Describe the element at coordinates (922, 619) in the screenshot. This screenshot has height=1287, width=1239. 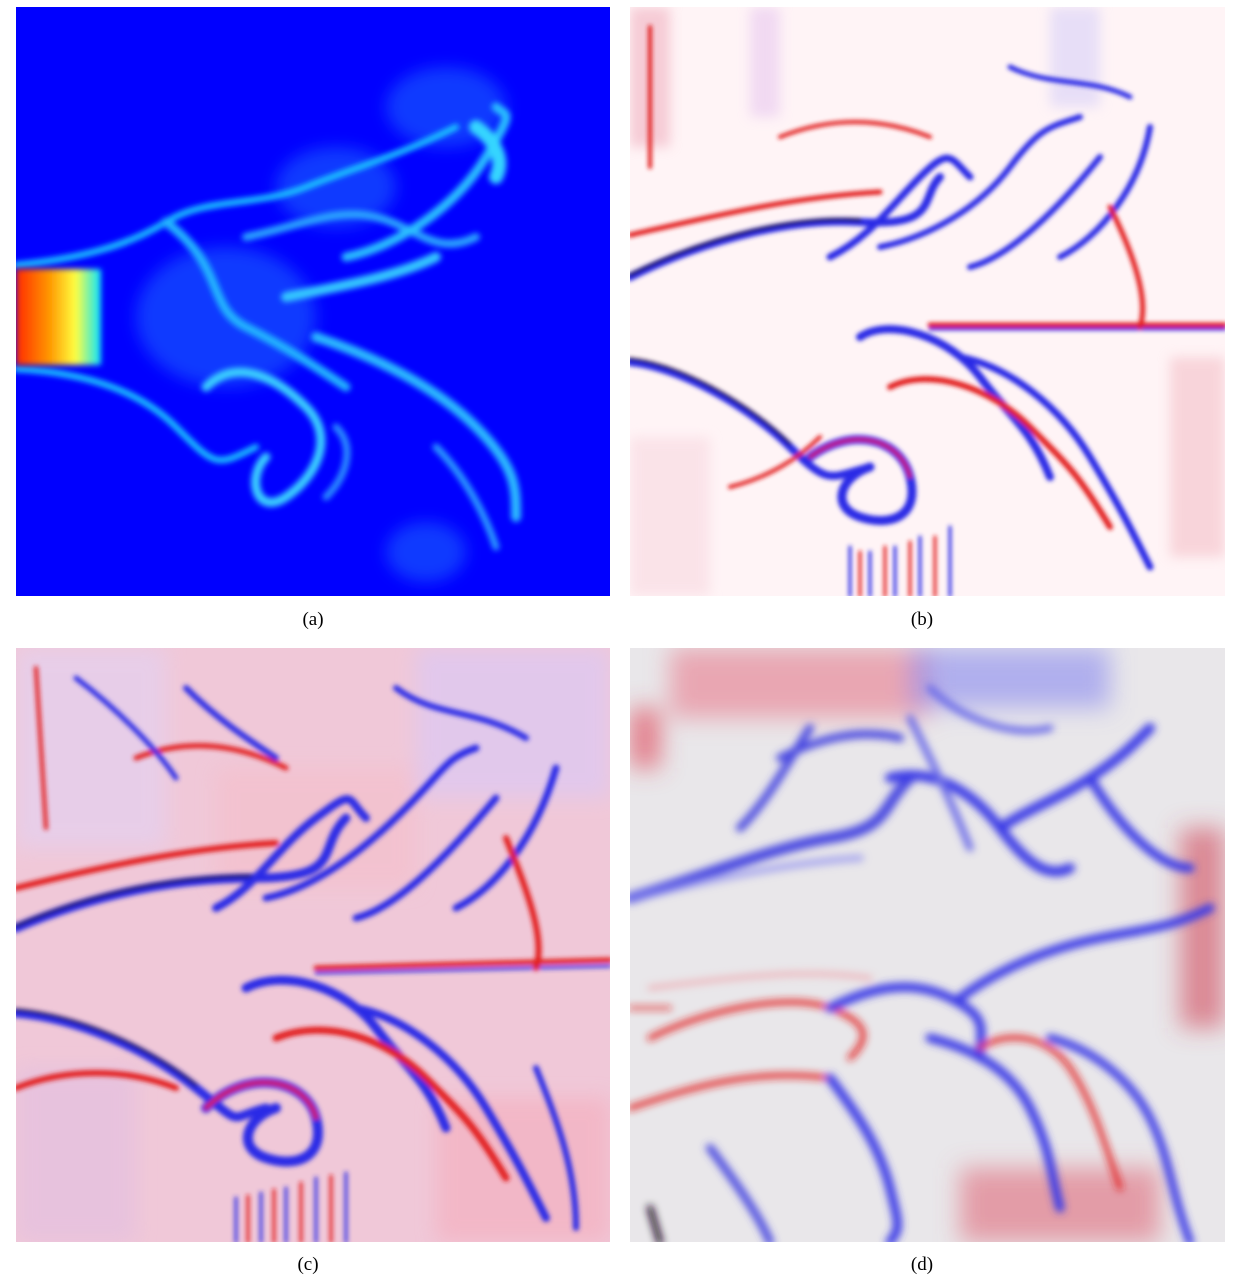
I see `caption-b: (b)` at that location.